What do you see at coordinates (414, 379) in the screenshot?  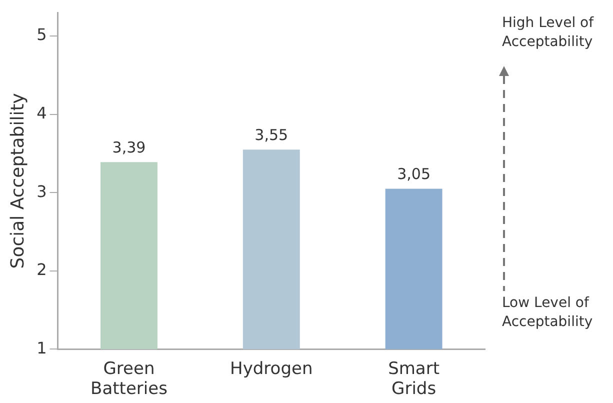 I see `x-tick-label: Smart Grids` at bounding box center [414, 379].